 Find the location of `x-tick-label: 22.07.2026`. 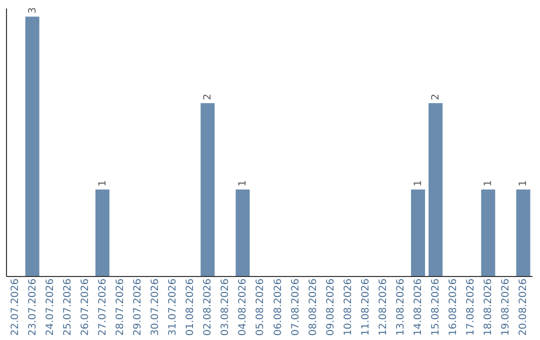

x-tick-label: 22.07.2026 is located at coordinates (15, 307).